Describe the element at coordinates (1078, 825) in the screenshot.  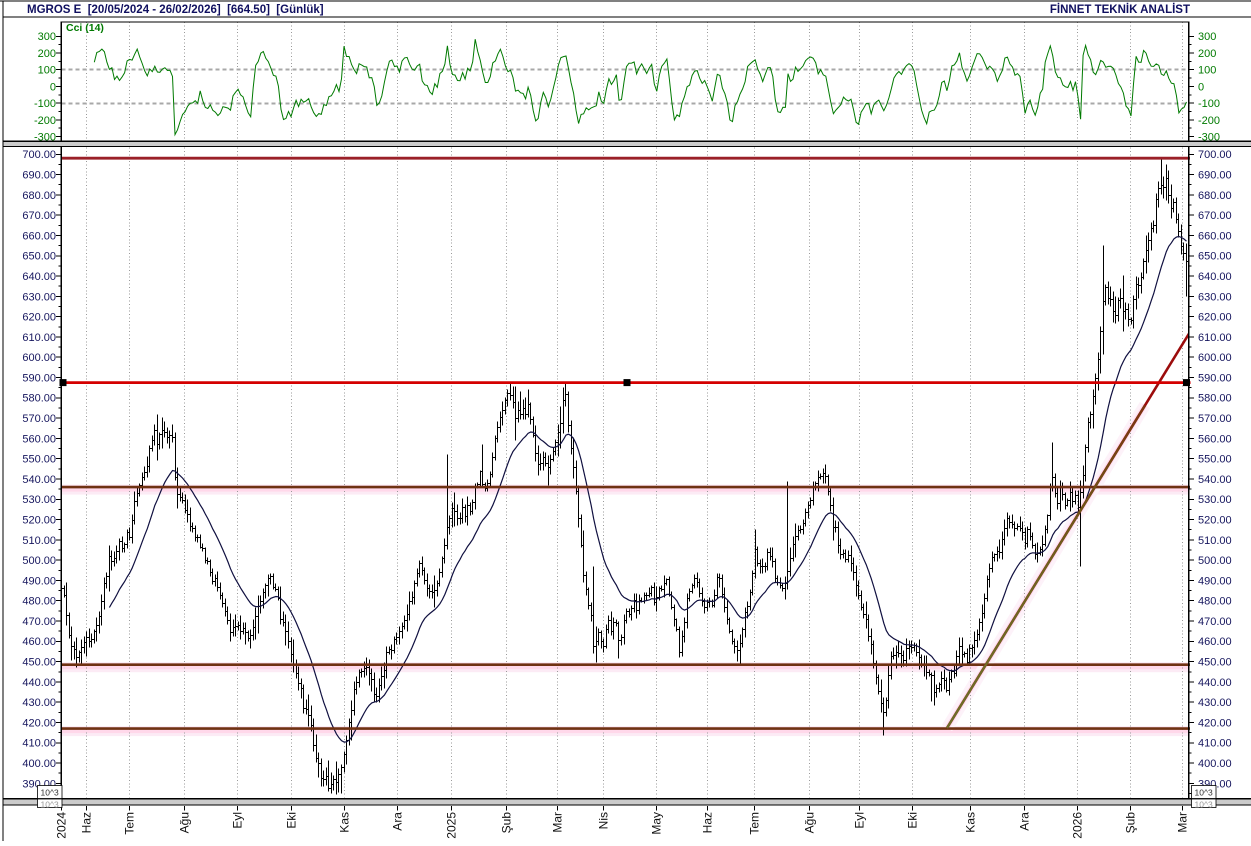
I see `svg-text: 2026` at that location.